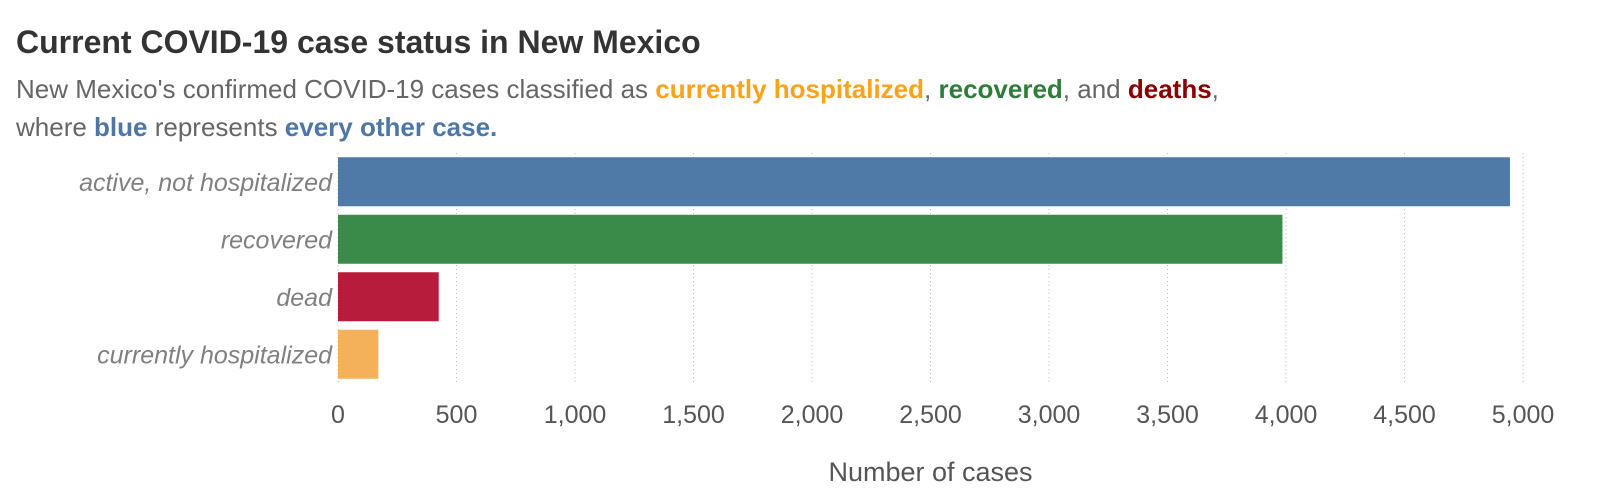 The image size is (1600, 500). What do you see at coordinates (575, 415) in the screenshot?
I see `x-tick-label: 1,000` at bounding box center [575, 415].